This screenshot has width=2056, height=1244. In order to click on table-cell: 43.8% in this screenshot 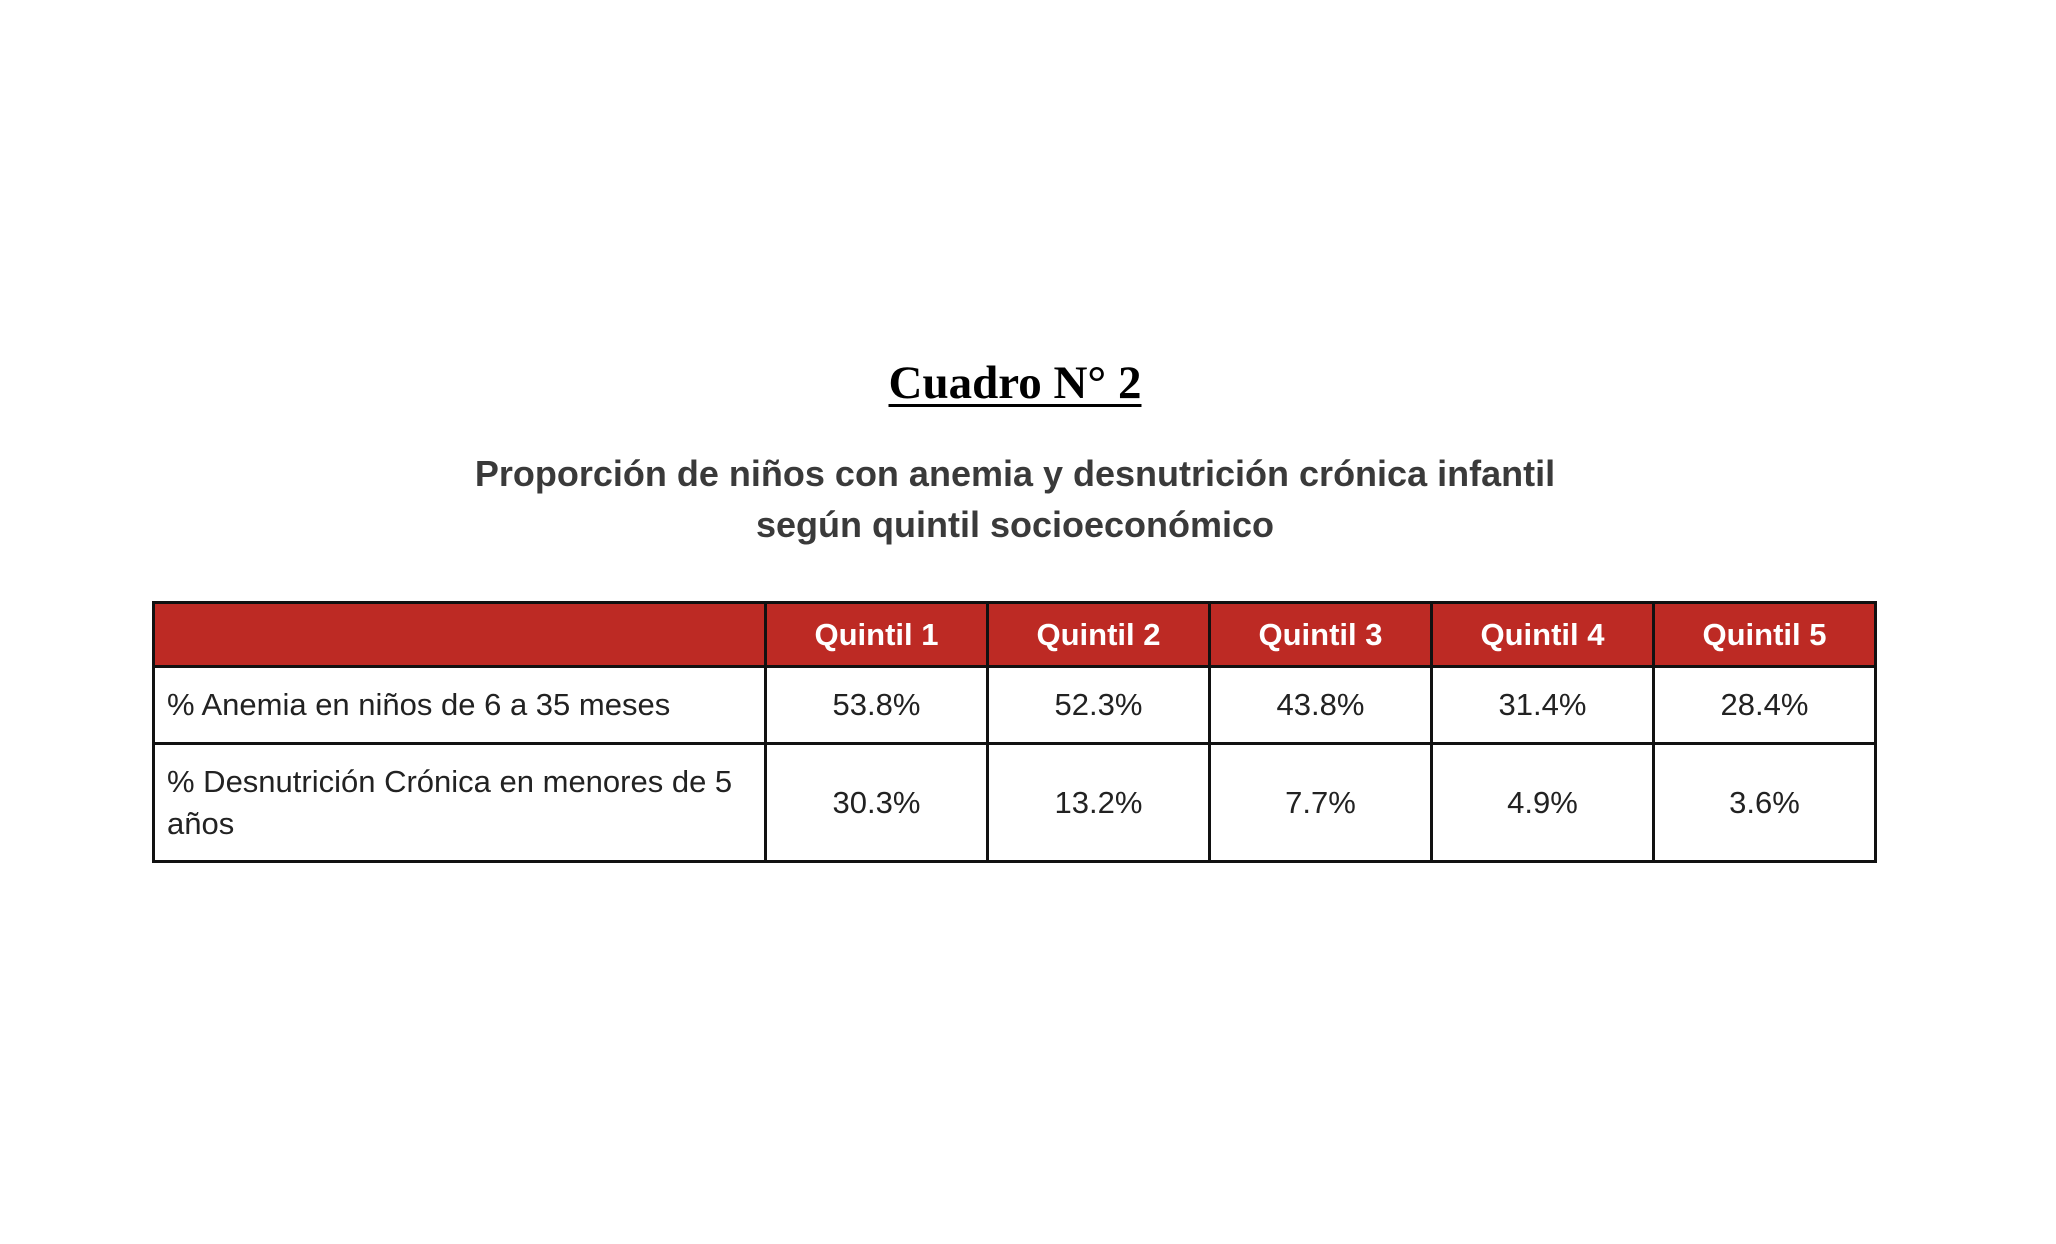, I will do `click(1320, 705)`.